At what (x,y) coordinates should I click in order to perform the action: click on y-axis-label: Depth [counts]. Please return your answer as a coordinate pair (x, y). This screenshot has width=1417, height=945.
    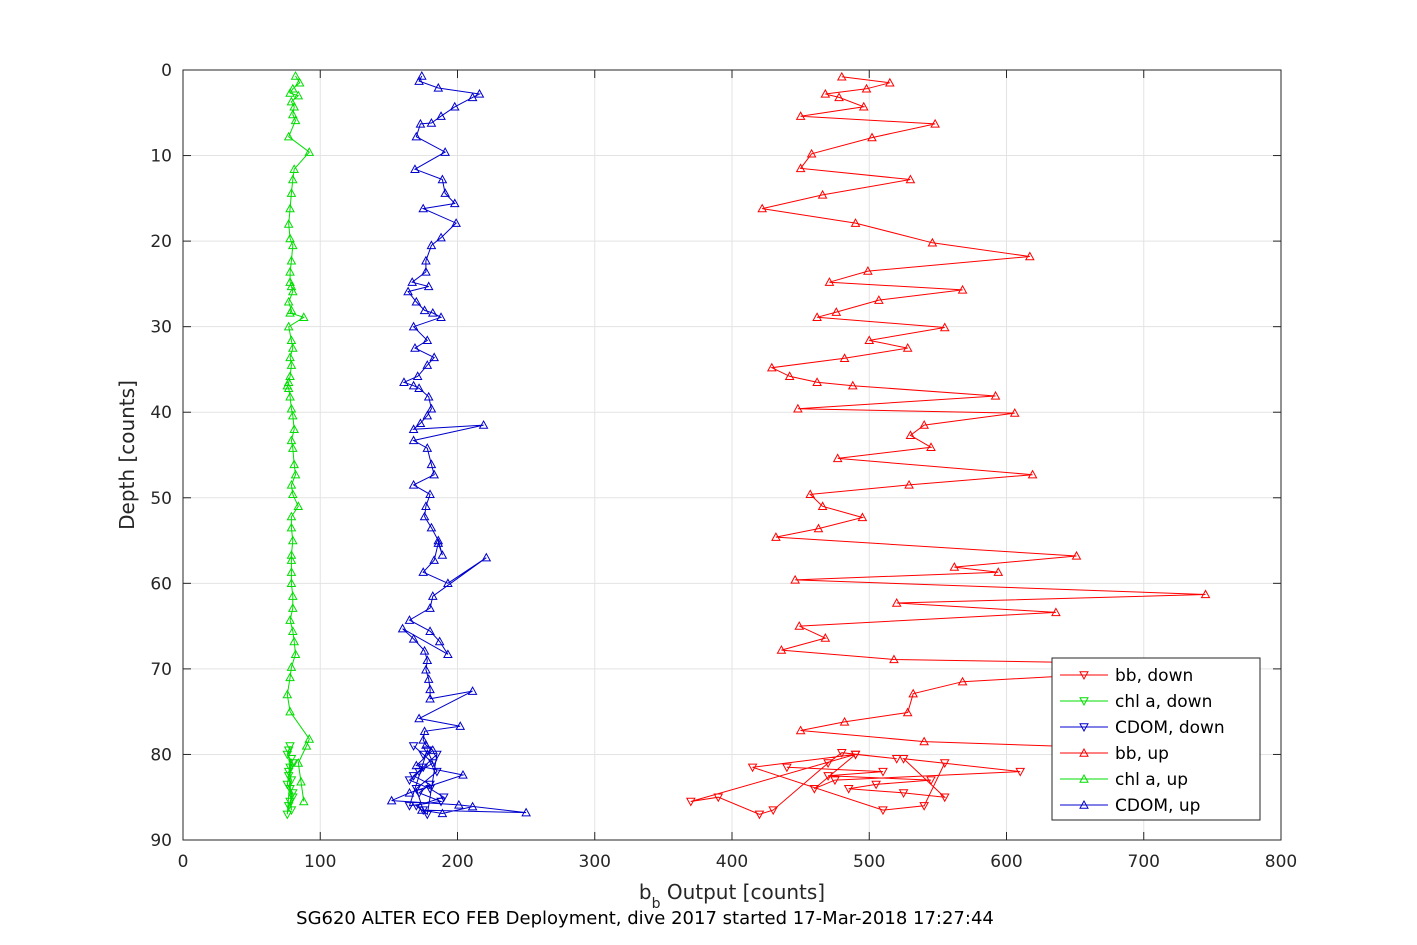
    Looking at the image, I should click on (127, 455).